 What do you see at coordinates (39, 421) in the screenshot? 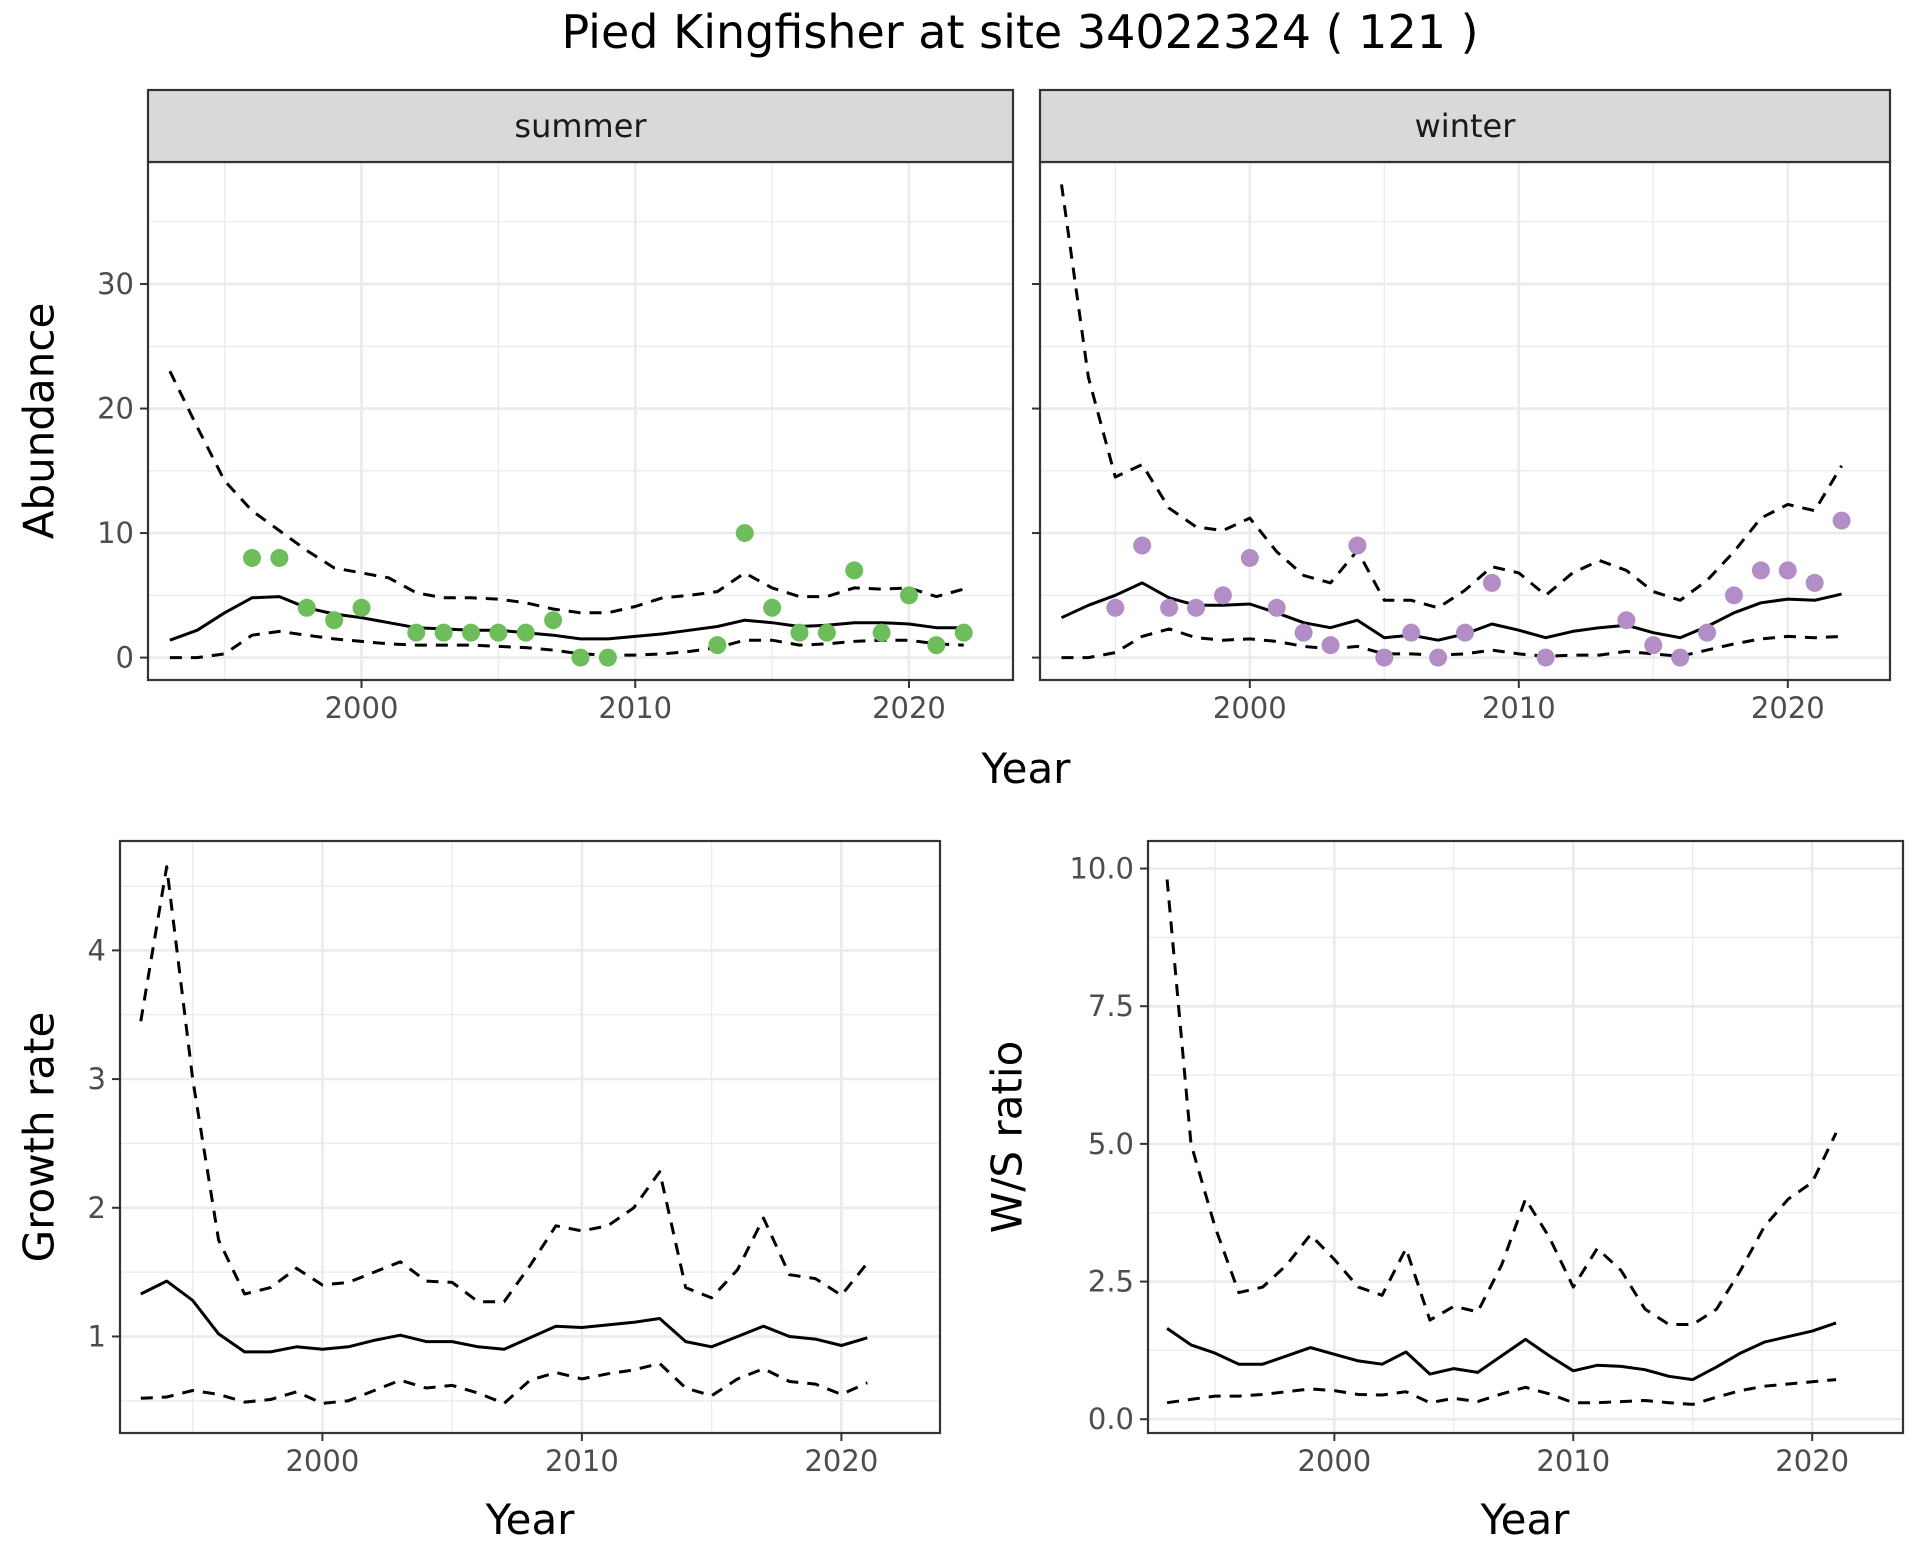
I see `y-axis-title: Abundance` at bounding box center [39, 421].